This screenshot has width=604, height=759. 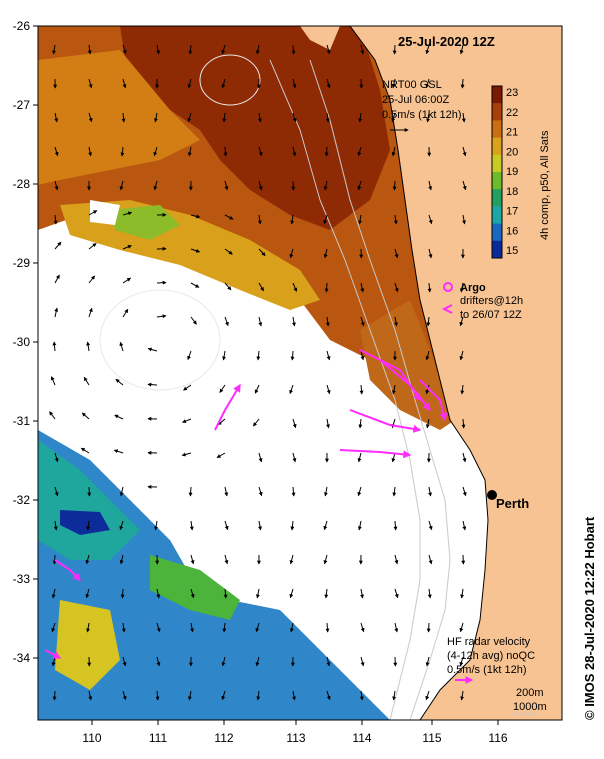 I want to click on colorbar, so click(x=497, y=172).